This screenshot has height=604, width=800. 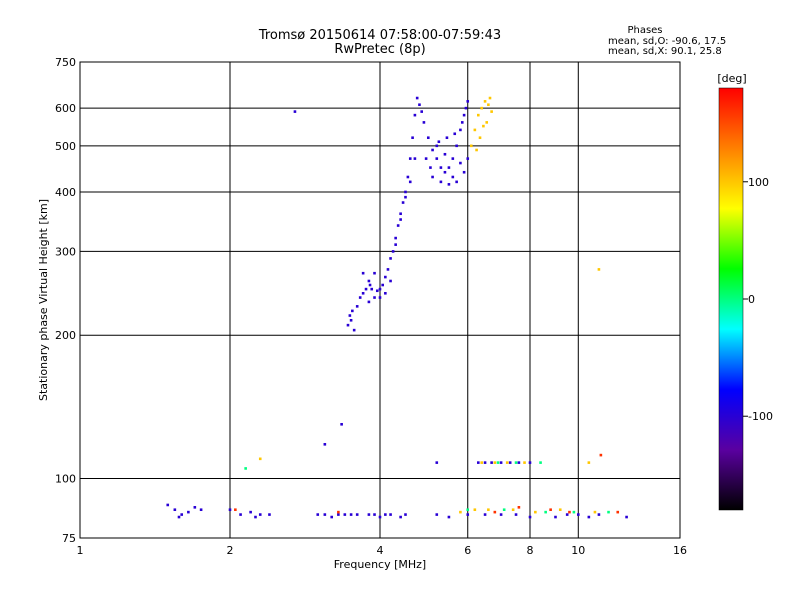 I want to click on colorbar-tick-label: 100, so click(x=758, y=182).